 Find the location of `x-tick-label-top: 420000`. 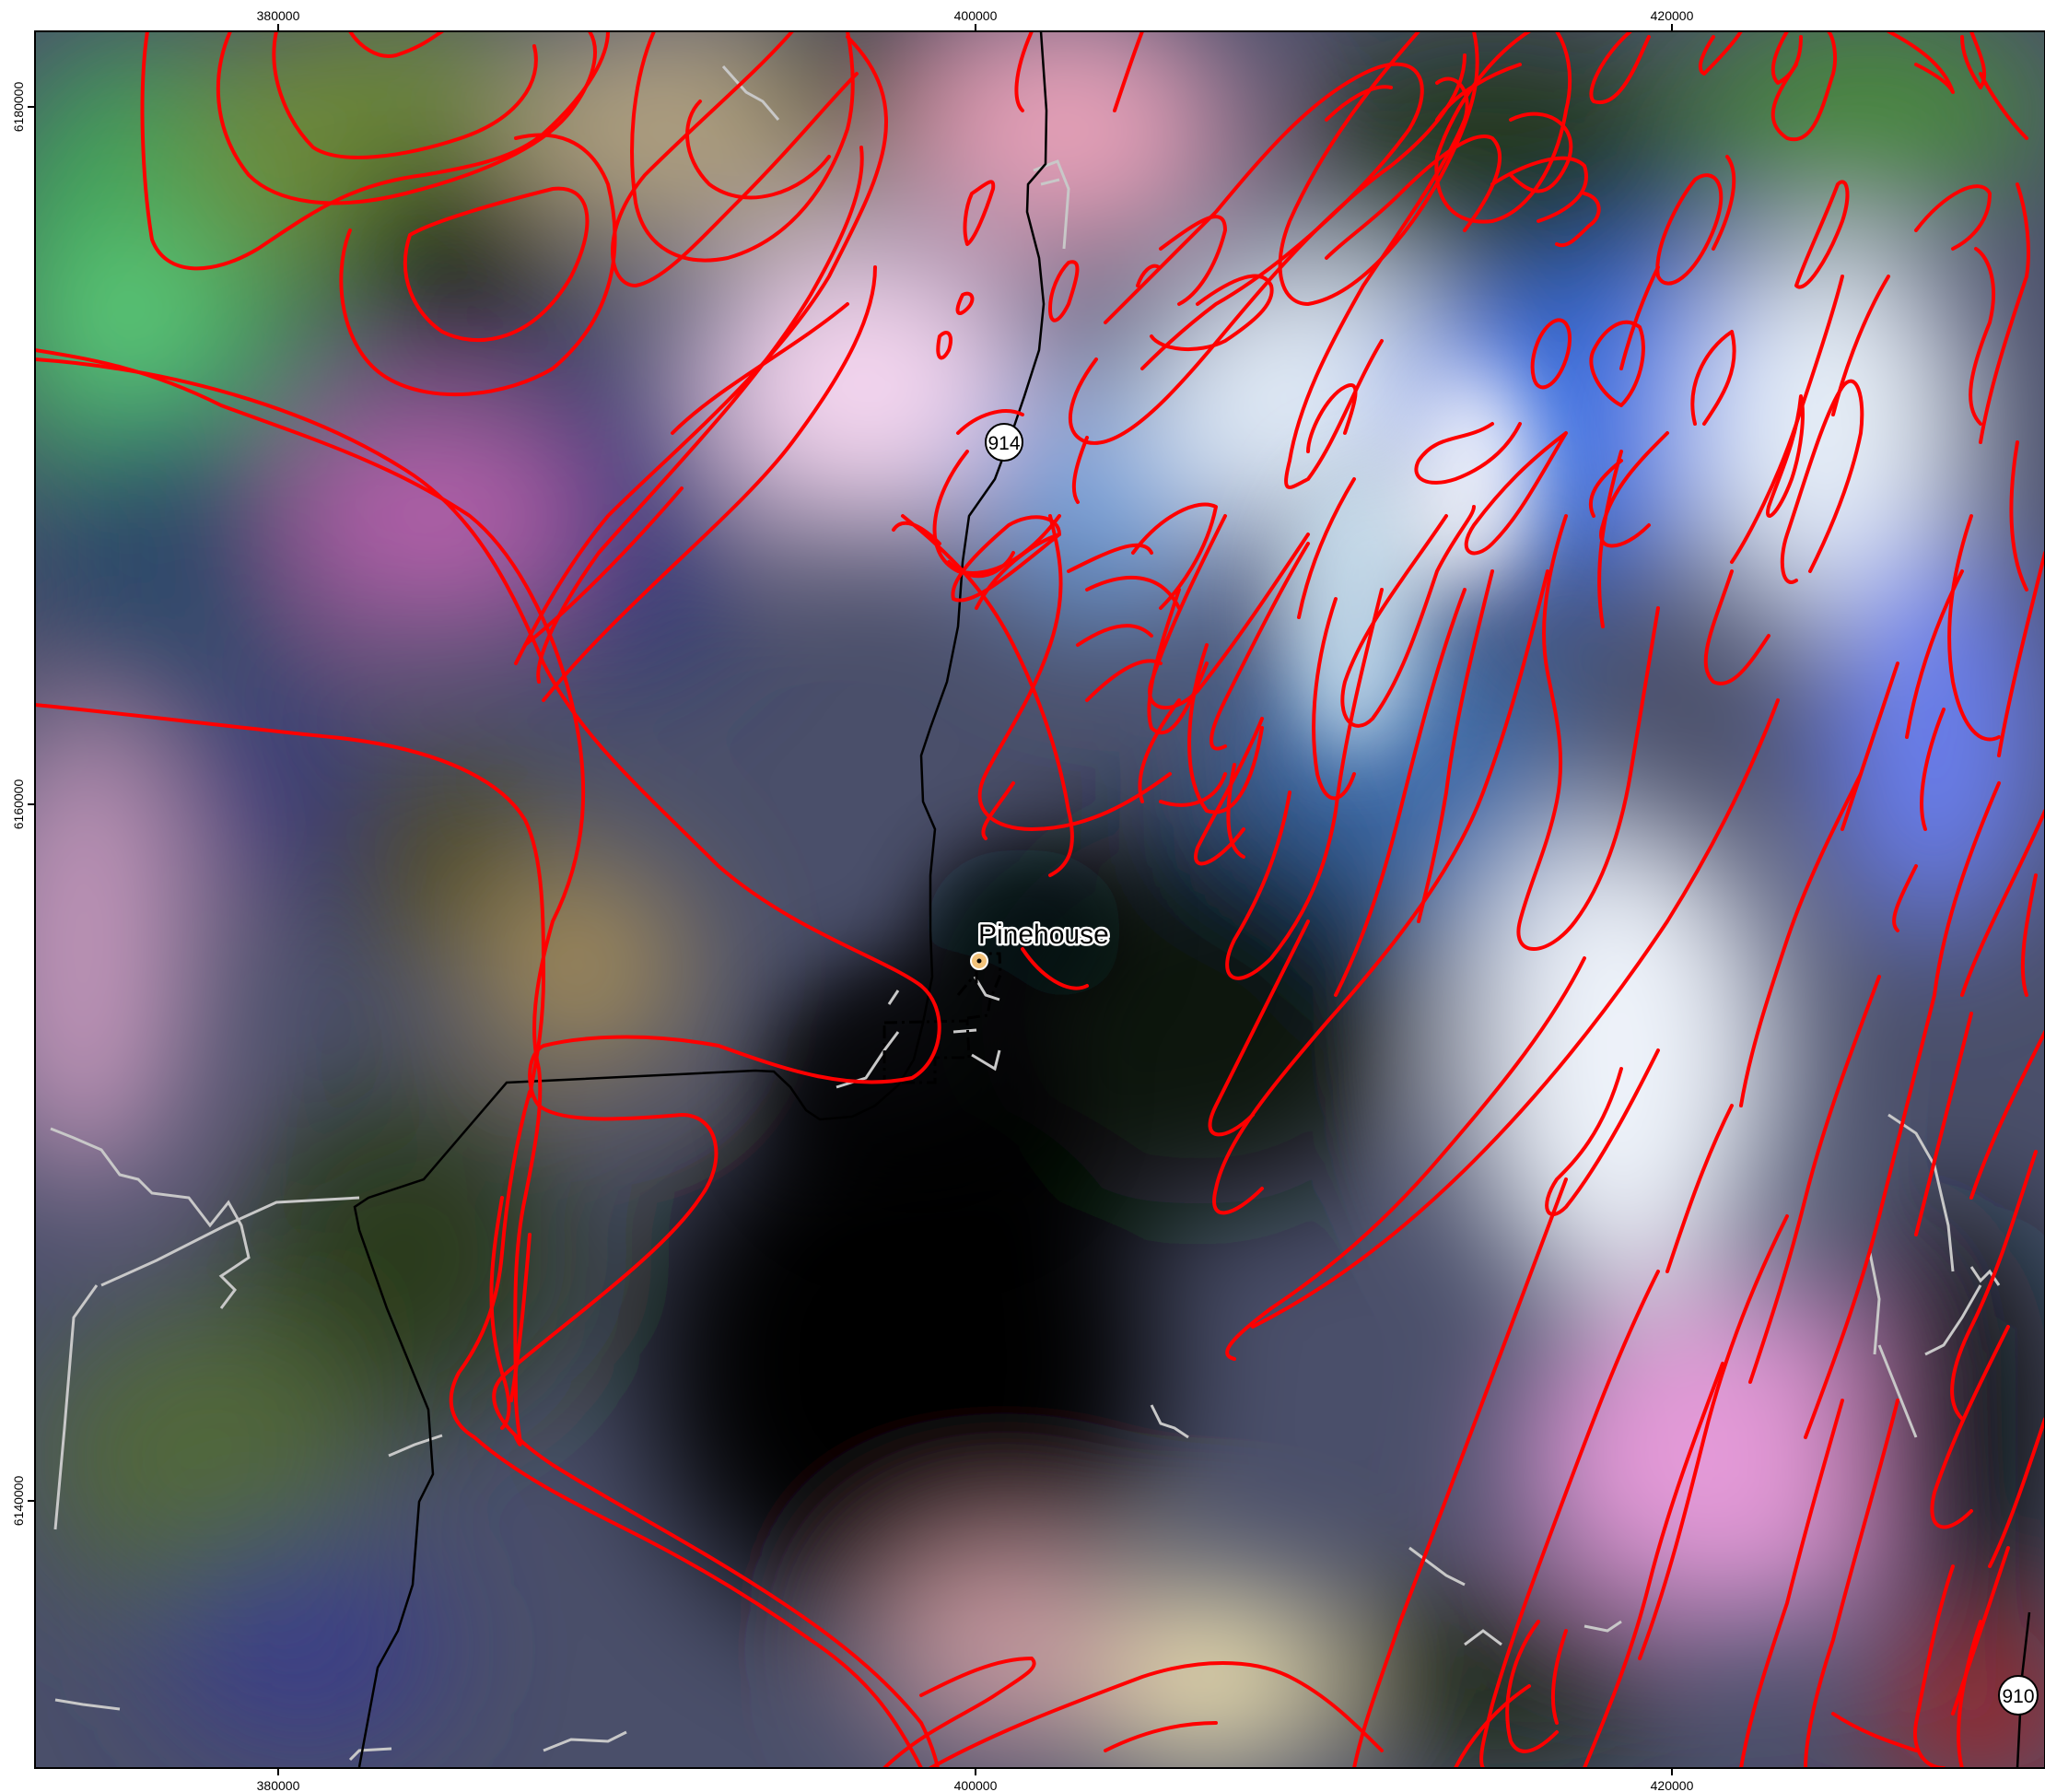

x-tick-label-top: 420000 is located at coordinates (1672, 15).